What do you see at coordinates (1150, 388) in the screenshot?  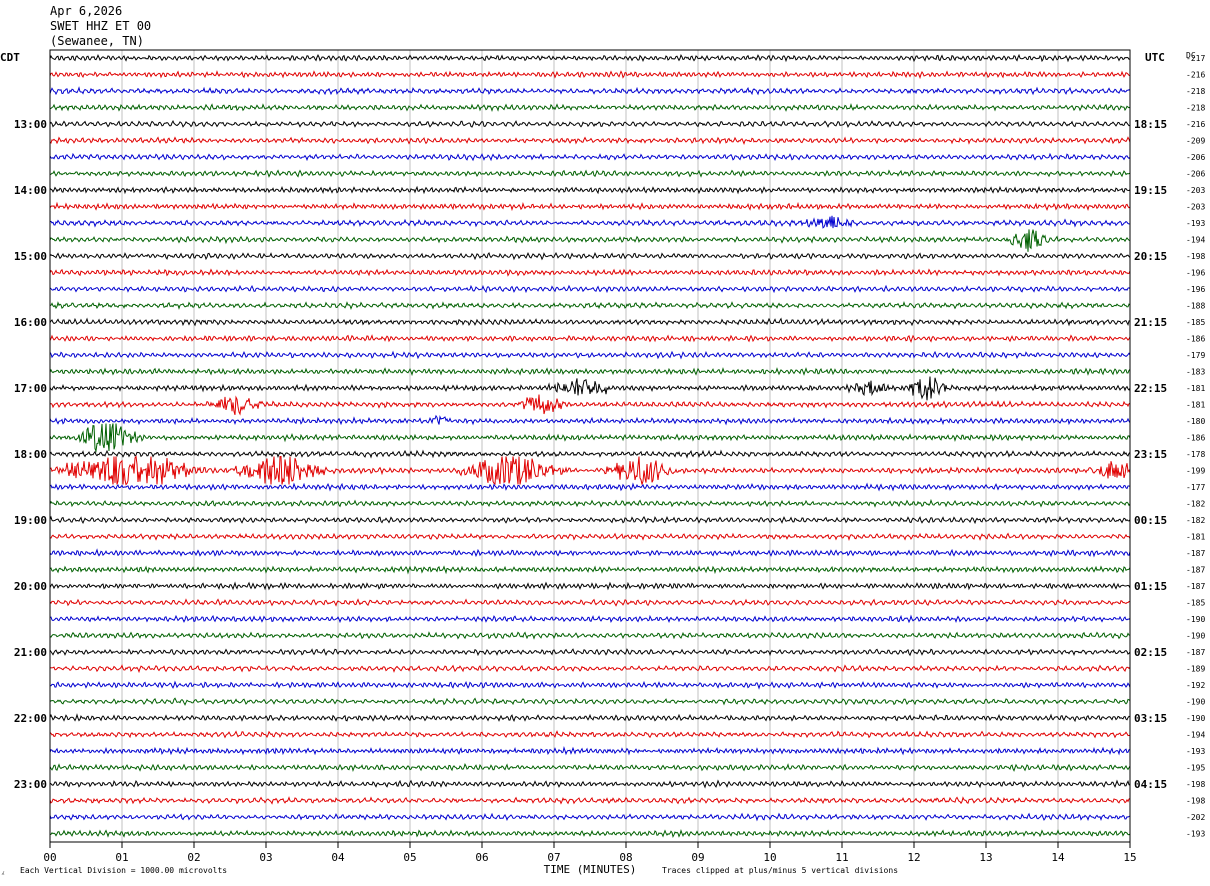 I see `utc-hour-label: 22:15` at bounding box center [1150, 388].